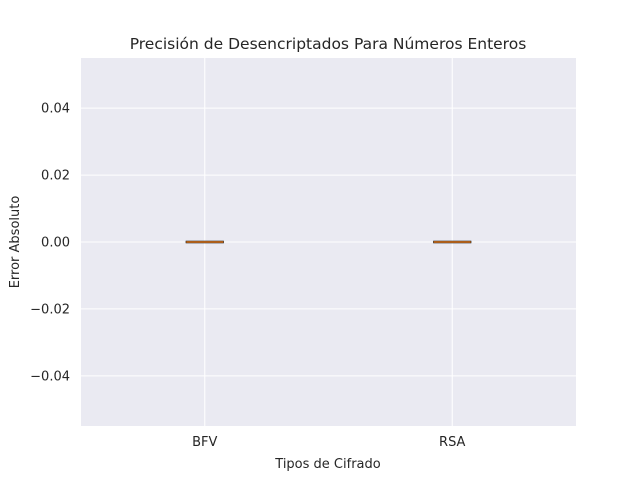 The width and height of the screenshot is (640, 480). I want to click on x-axis-label: Tipos de Cifrado, so click(327, 464).